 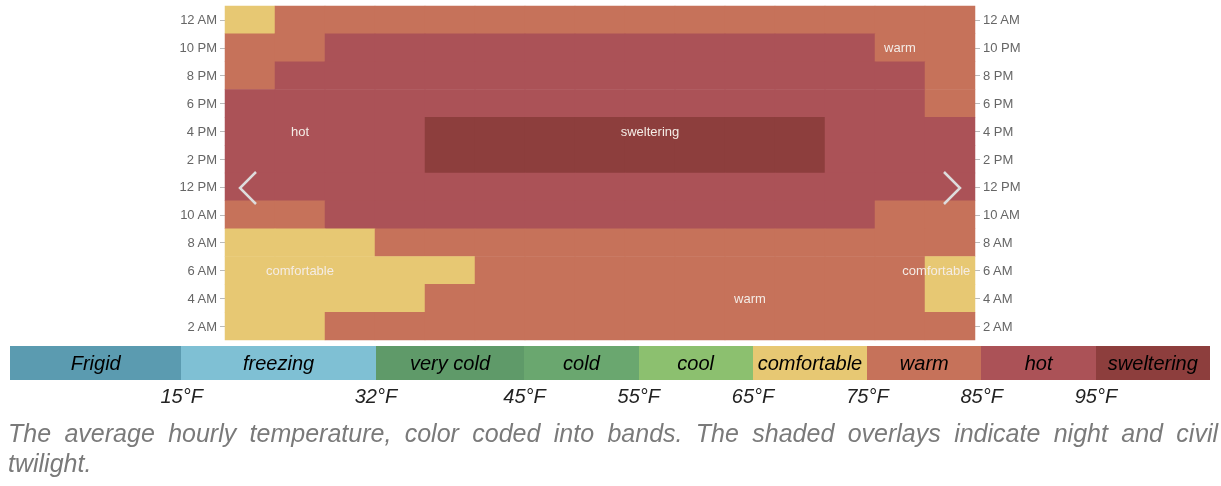 I want to click on y-tick-label: 2 PM, so click(x=201, y=159).